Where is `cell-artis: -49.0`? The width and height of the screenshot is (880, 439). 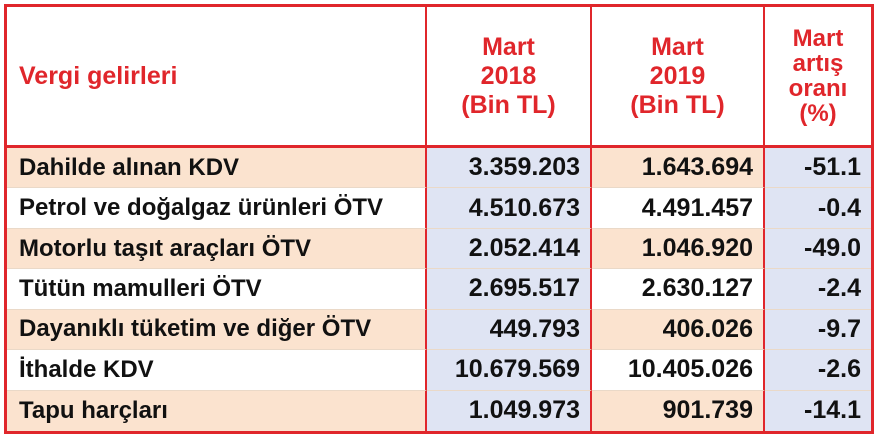 cell-artis: -49.0 is located at coordinates (818, 249).